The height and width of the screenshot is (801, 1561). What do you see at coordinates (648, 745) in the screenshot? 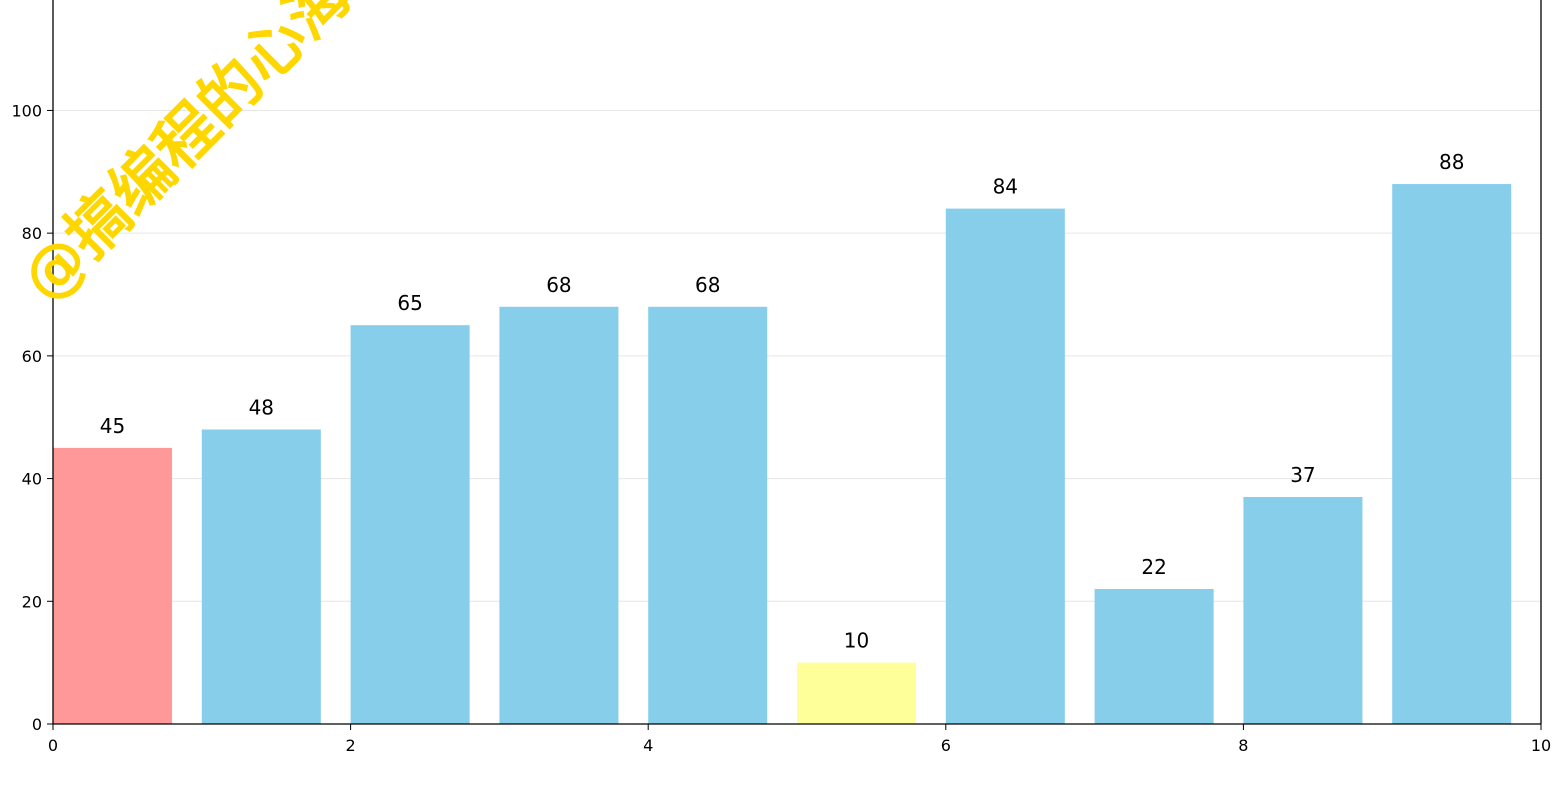
I see `x-tick-label-4: 4` at bounding box center [648, 745].